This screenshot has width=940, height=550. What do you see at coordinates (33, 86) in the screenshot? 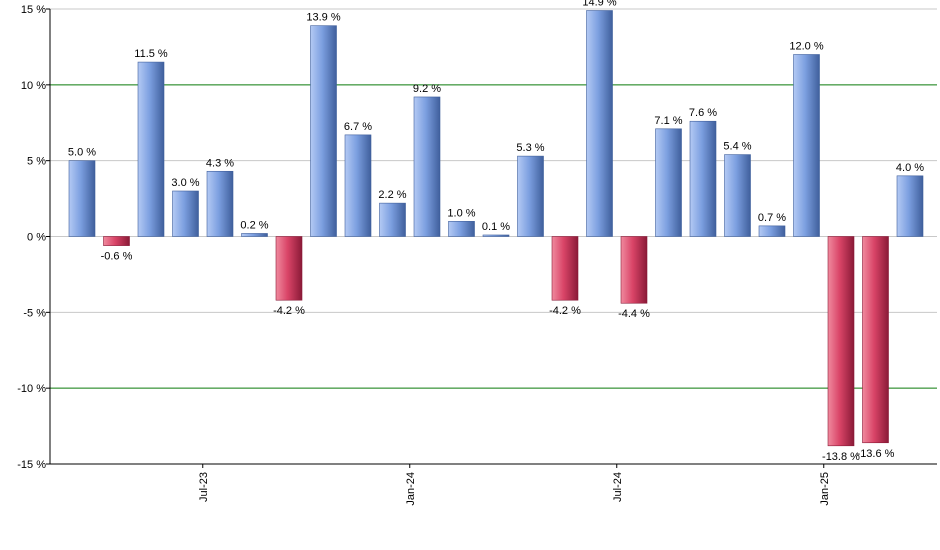
I see `y-tick-label: 10 %` at bounding box center [33, 86].